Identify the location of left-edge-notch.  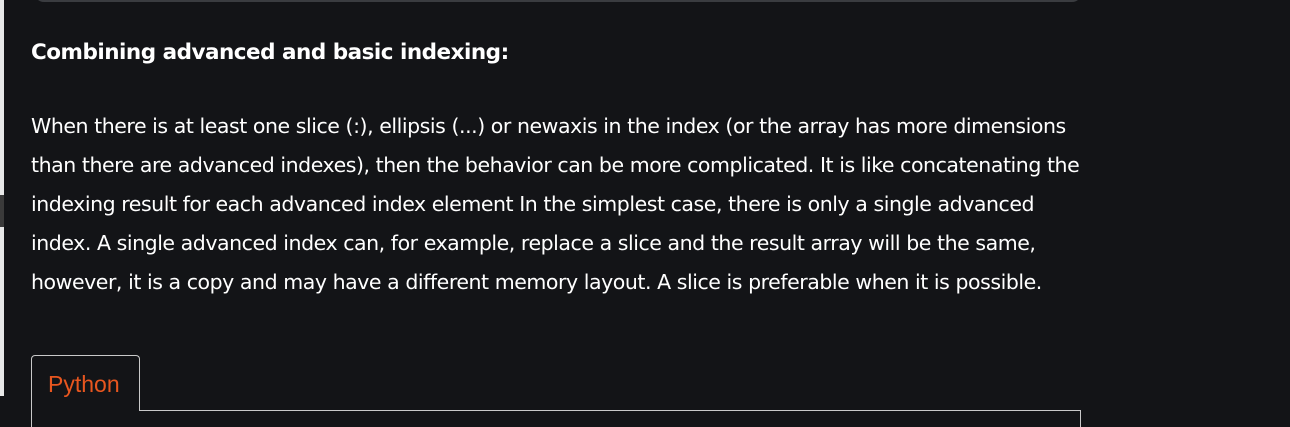
(2, 211).